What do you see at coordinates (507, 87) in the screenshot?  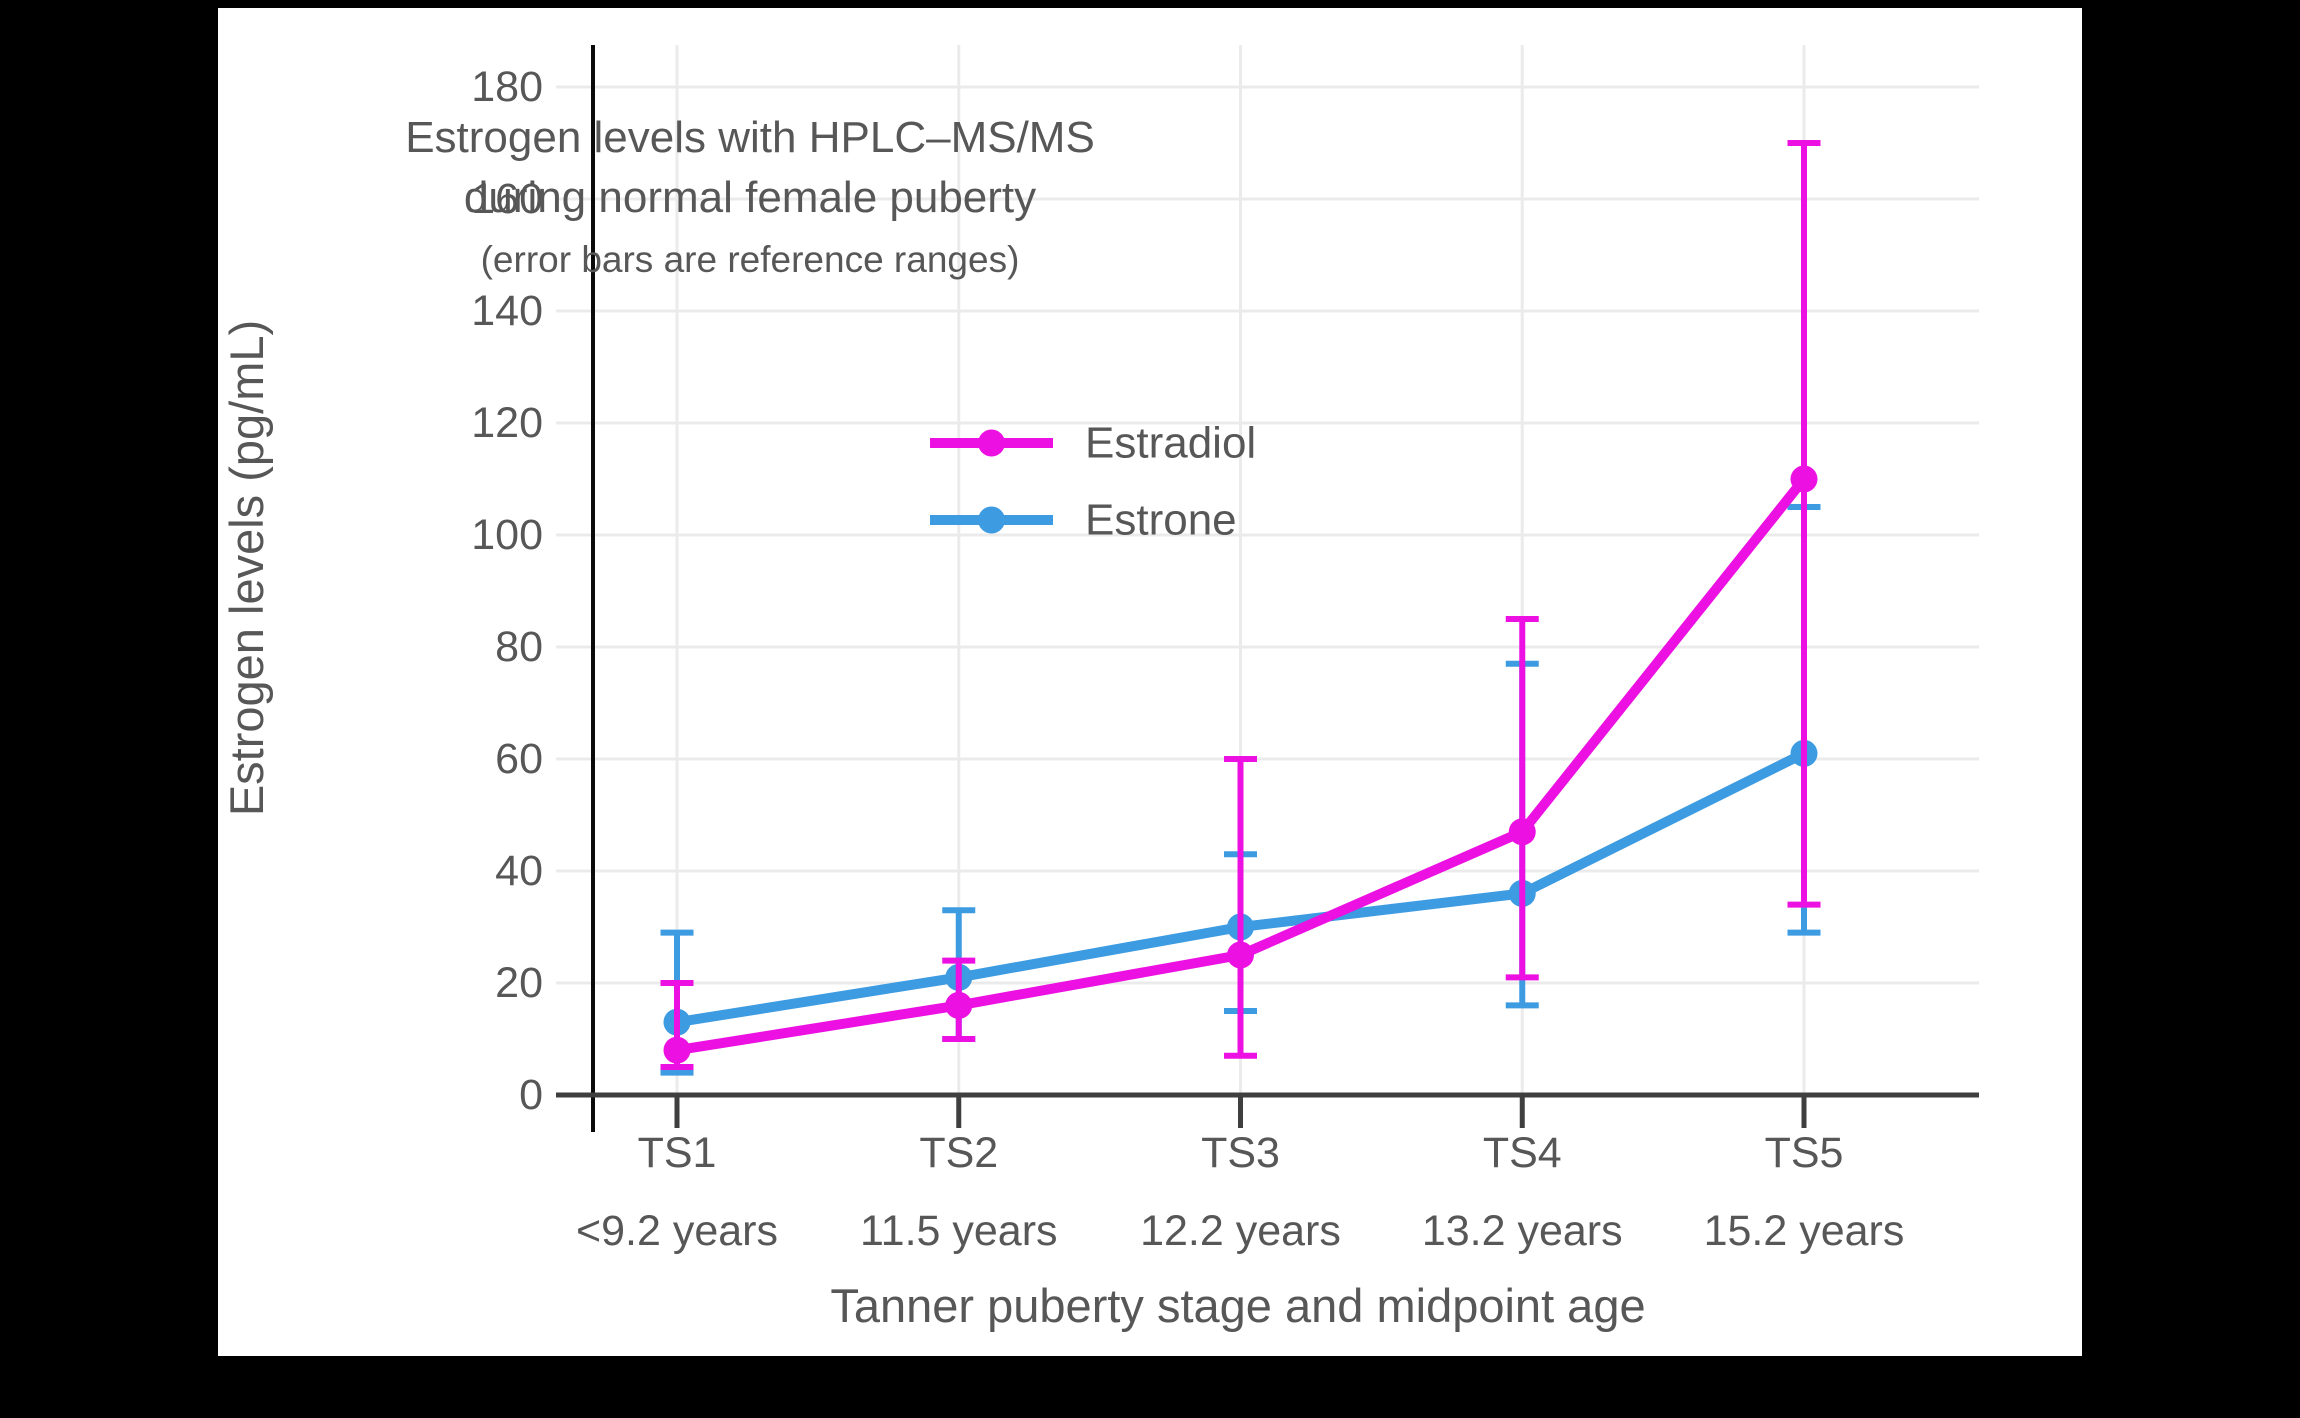 I see `y-tick-label: 180` at bounding box center [507, 87].